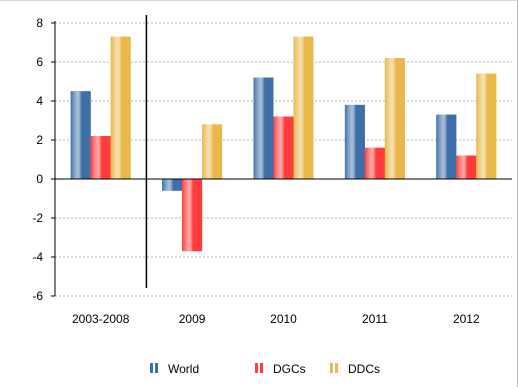 This screenshot has width=518, height=388. I want to click on legend: World DGCs DDCs, so click(265, 369).